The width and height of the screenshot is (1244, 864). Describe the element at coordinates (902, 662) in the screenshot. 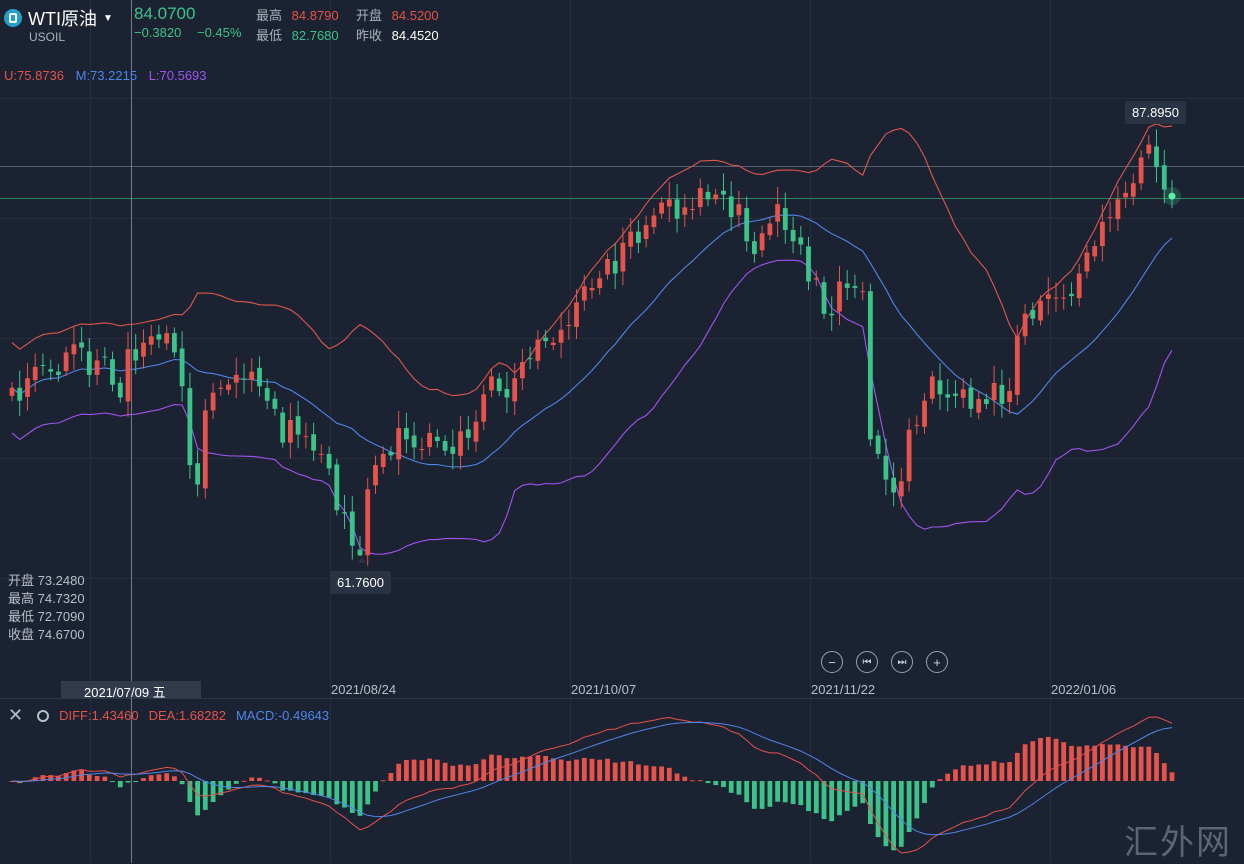

I see `scroll-right-button: ⏭` at that location.